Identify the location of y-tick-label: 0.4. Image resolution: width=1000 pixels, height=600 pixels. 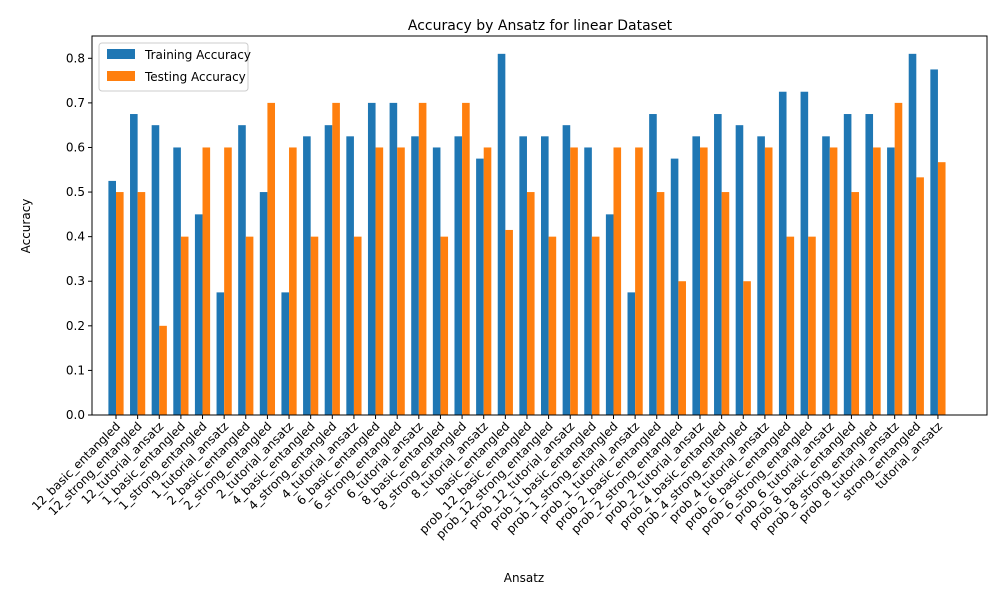
(75, 237).